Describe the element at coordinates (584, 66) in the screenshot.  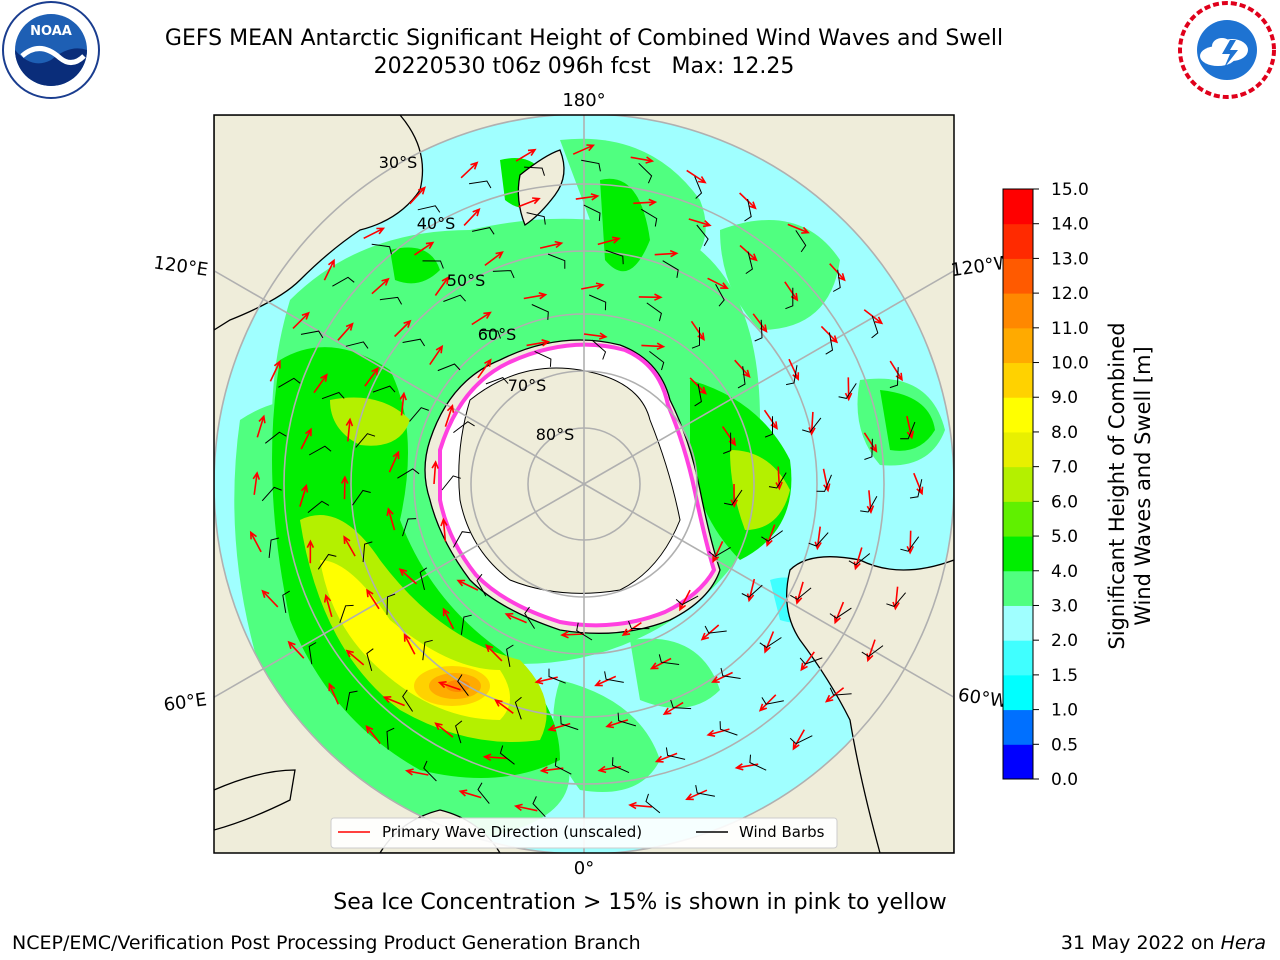
I see `chart-subtitle: 20220530 t06z 096h fcst Max: 12.25` at that location.